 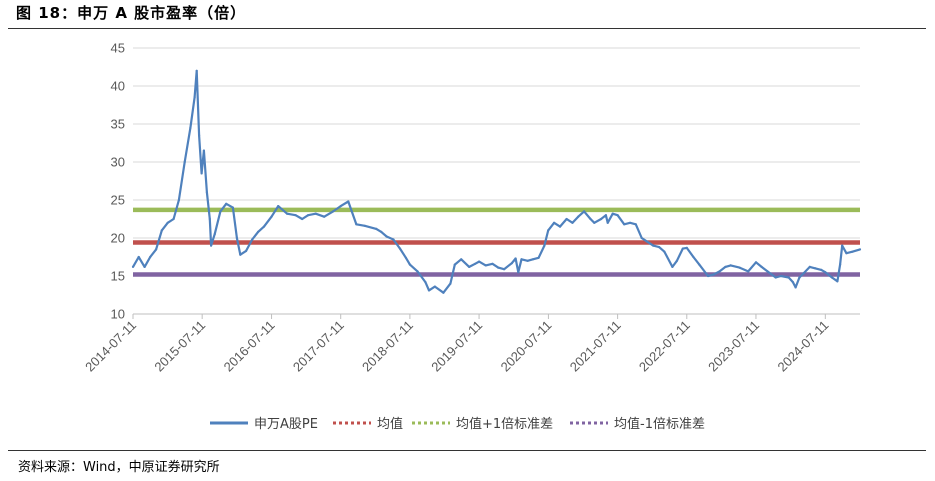 What do you see at coordinates (595, 346) in the screenshot?
I see `x-tick-label: 2021-07-11` at bounding box center [595, 346].